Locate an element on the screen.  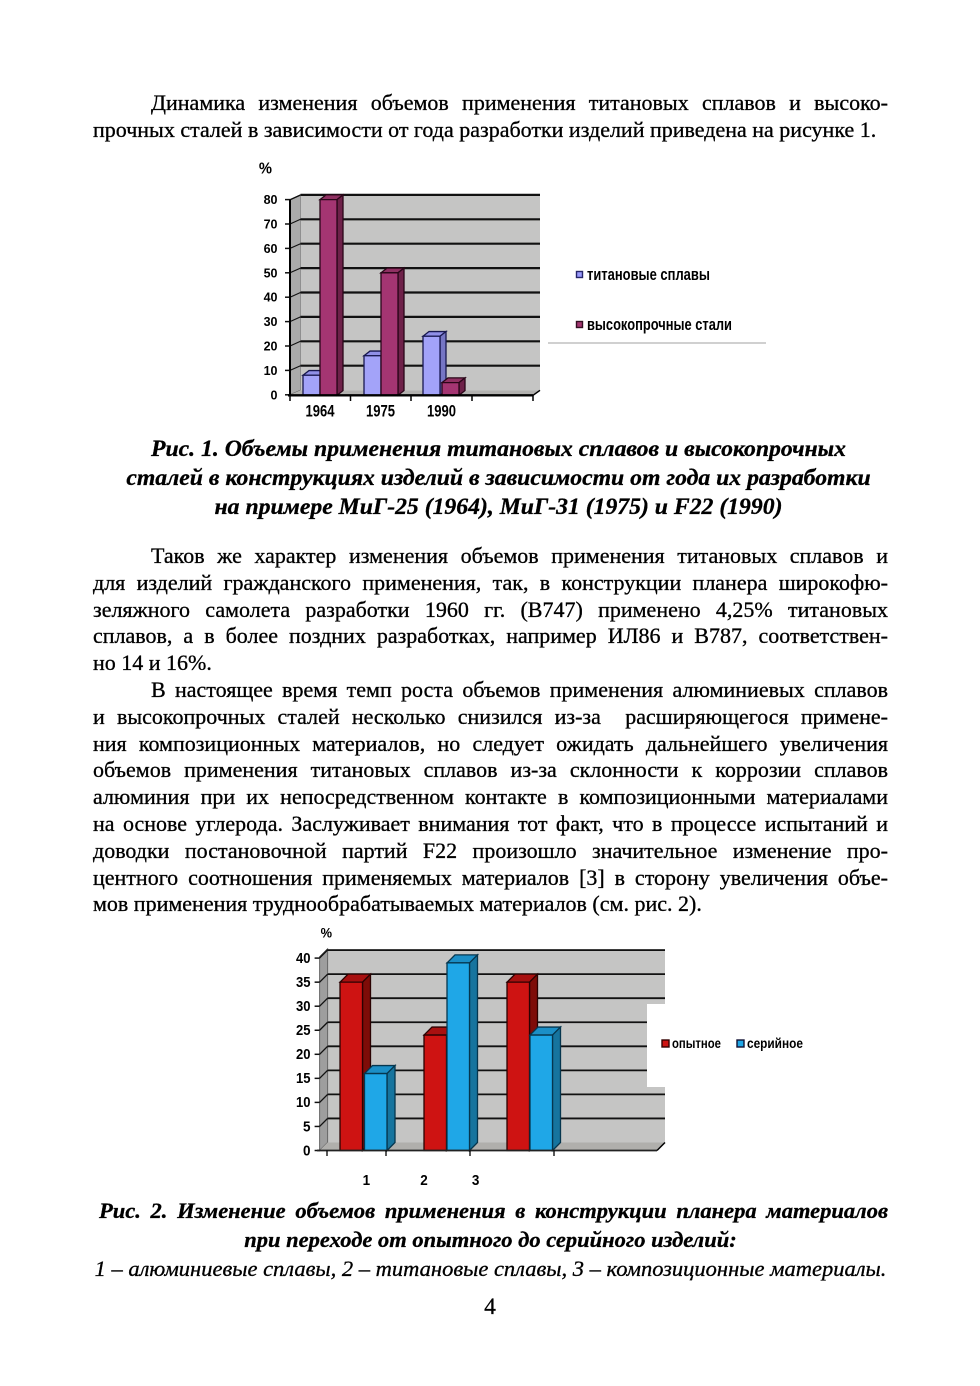
svg-text: 1964 is located at coordinates (321, 412).